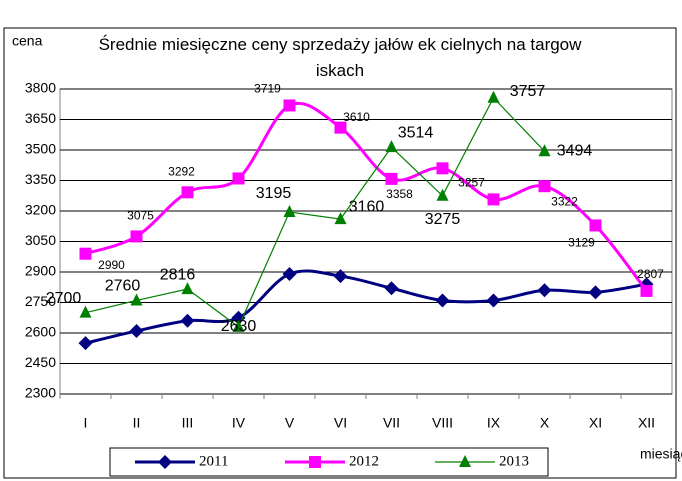 The width and height of the screenshot is (682, 481). I want to click on y-tick-label: 3500, so click(40, 149).